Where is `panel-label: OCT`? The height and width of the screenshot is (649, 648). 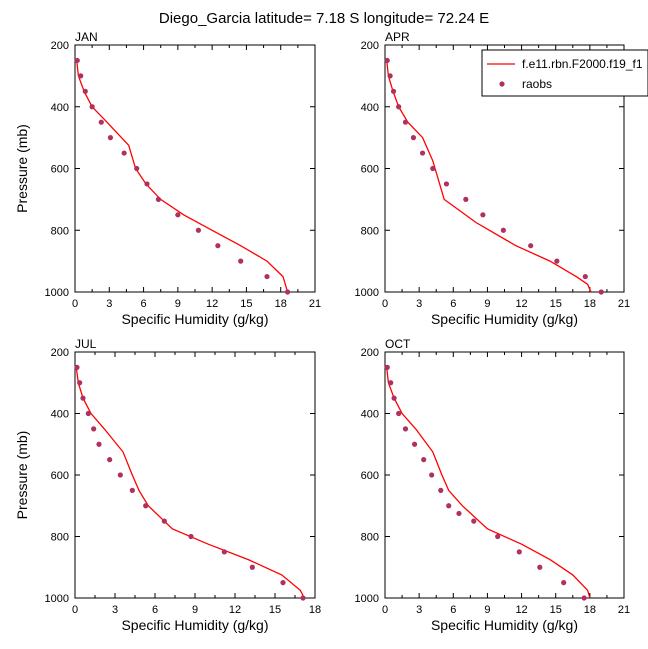
panel-label: OCT is located at coordinates (398, 344).